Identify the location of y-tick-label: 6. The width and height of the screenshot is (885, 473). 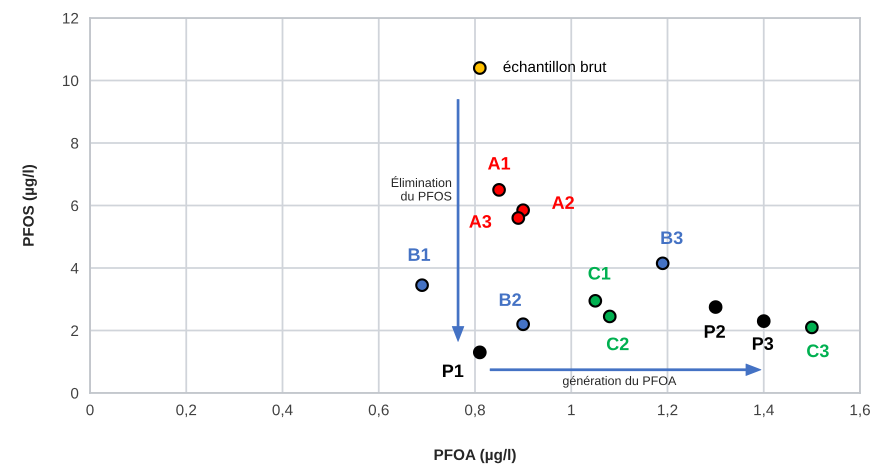
(74, 206).